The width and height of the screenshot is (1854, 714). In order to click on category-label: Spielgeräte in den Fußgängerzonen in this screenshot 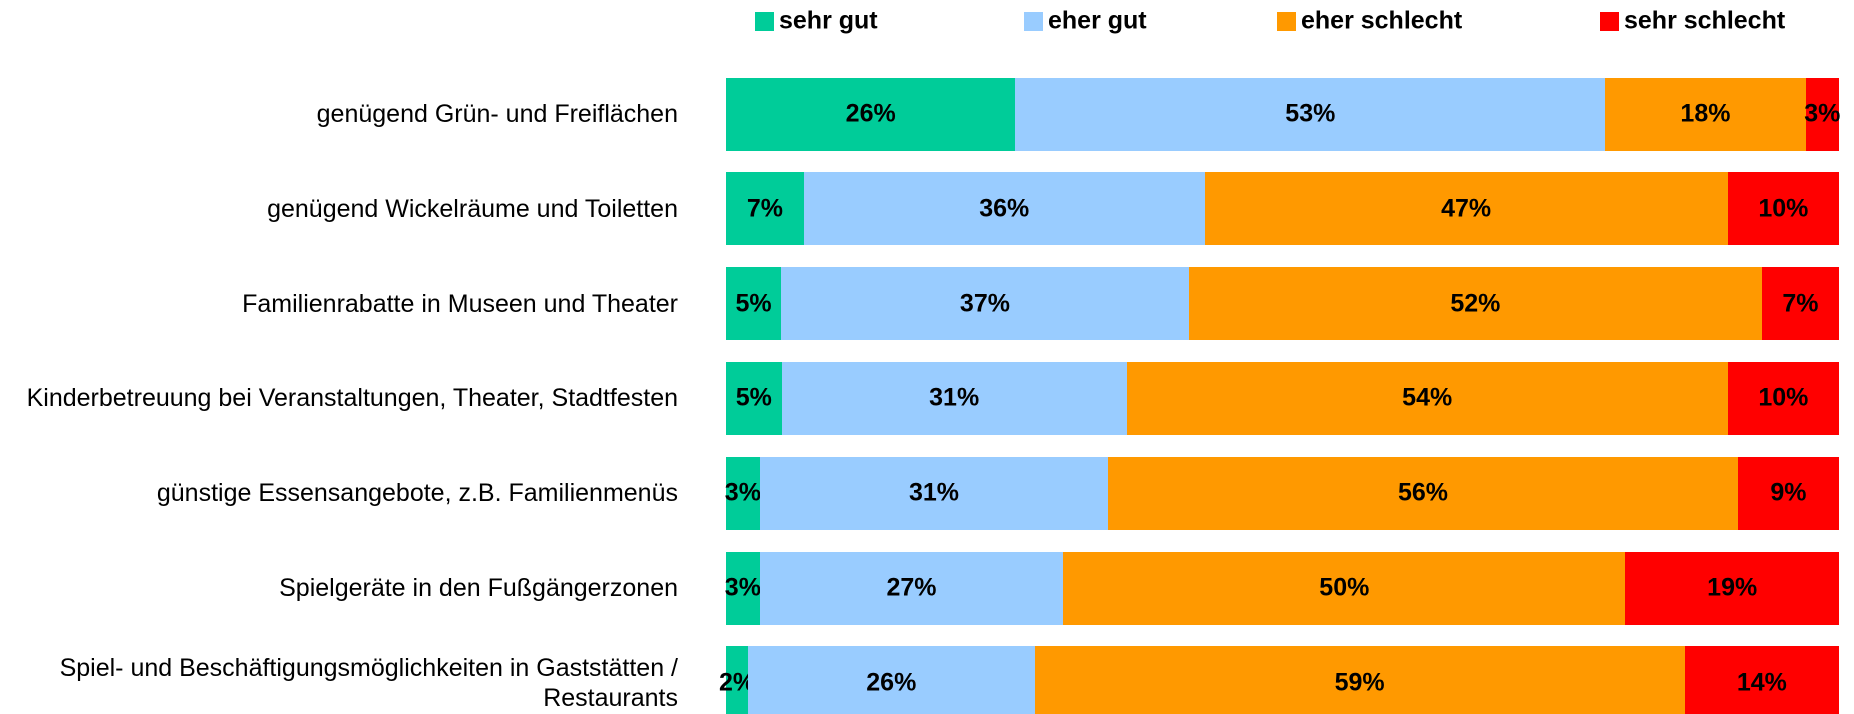, I will do `click(478, 588)`.